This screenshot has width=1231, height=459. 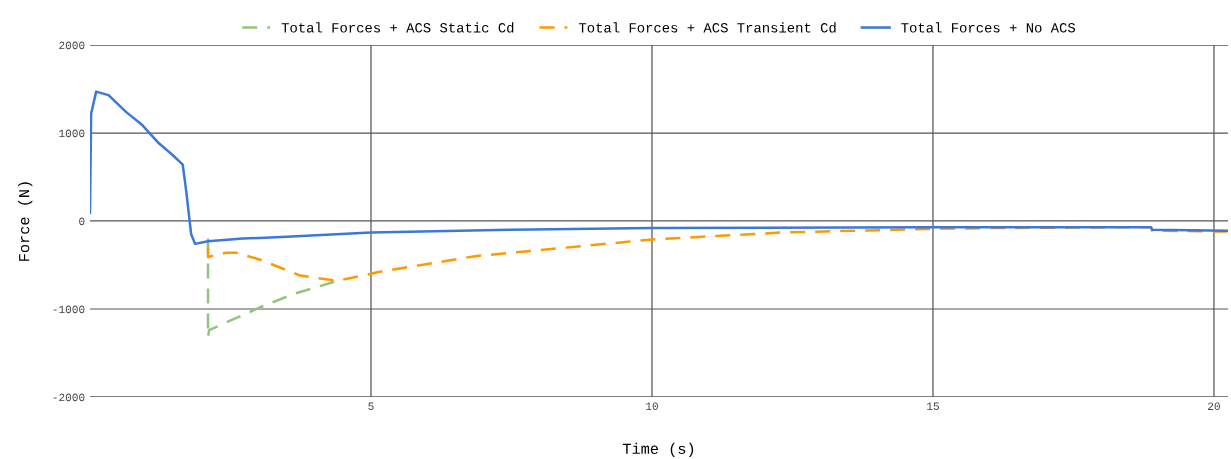 I want to click on y-tick-label: -2000, so click(x=69, y=397).